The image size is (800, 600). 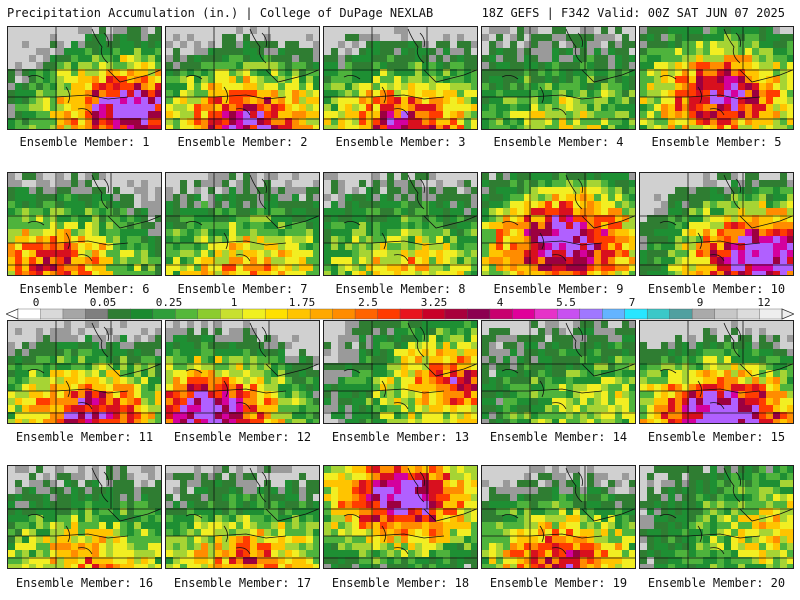 I want to click on ensemble-member-label: Ensemble Member: 8, so click(x=400, y=289).